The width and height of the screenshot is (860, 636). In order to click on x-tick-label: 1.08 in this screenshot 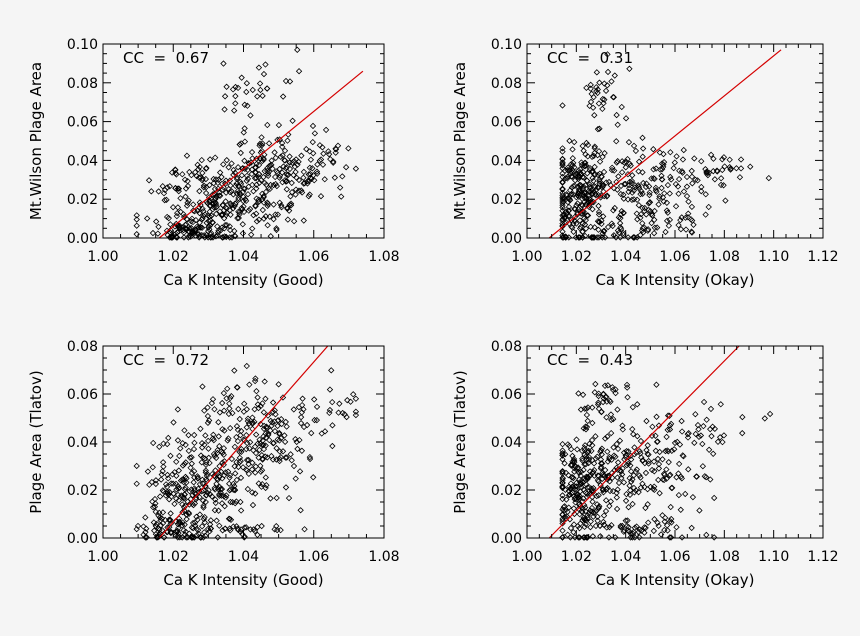, I will do `click(383, 557)`.